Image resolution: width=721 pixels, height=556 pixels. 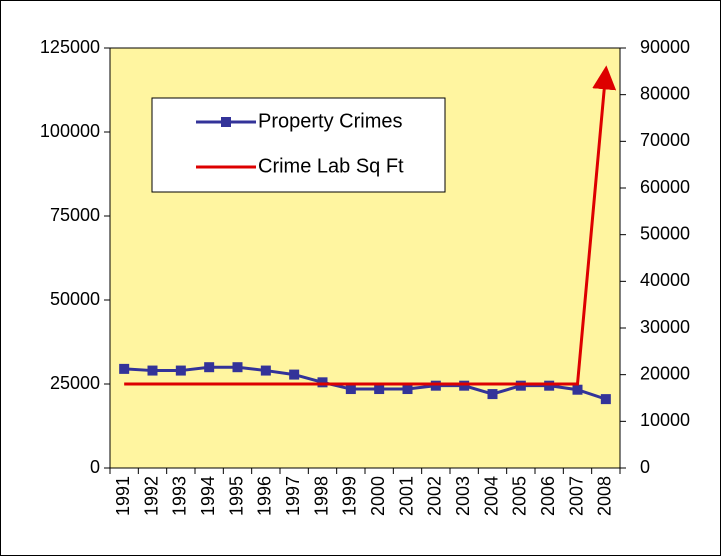 What do you see at coordinates (75, 215) in the screenshot?
I see `y-tick-label: 75000` at bounding box center [75, 215].